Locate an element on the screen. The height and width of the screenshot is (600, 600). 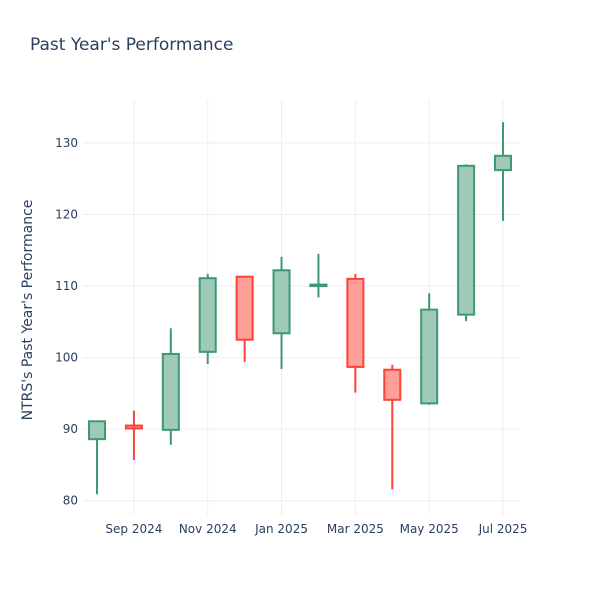
y-tick-label: 90 is located at coordinates (70, 429).